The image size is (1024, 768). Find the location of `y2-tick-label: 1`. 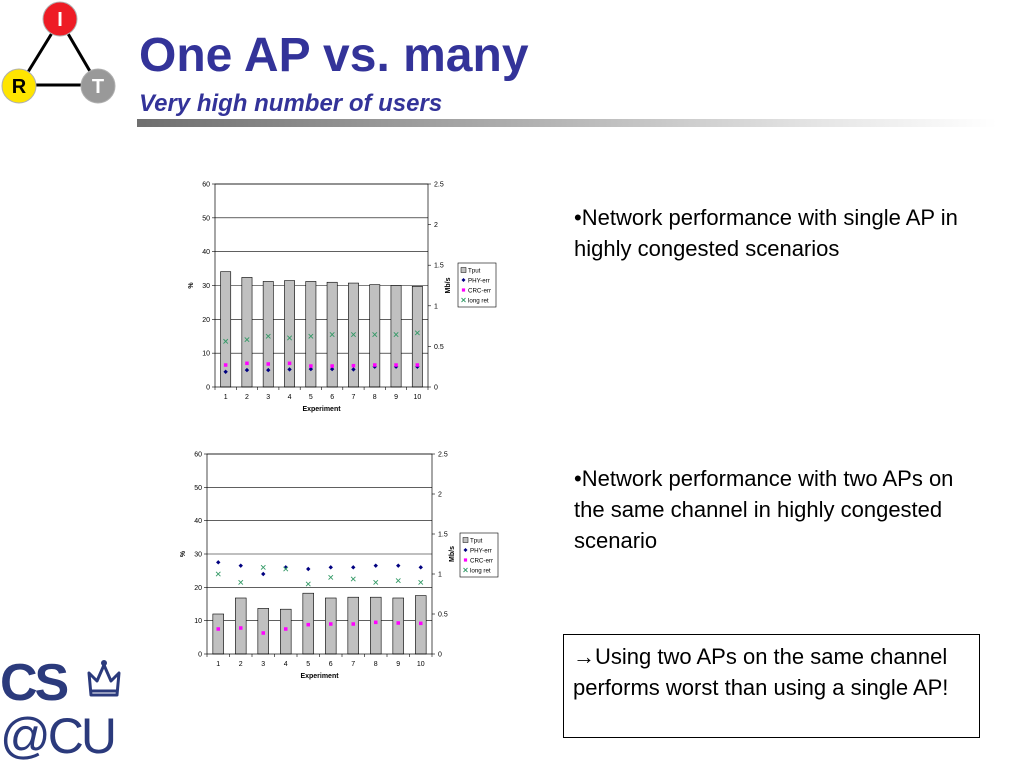

y2-tick-label: 1 is located at coordinates (436, 306).